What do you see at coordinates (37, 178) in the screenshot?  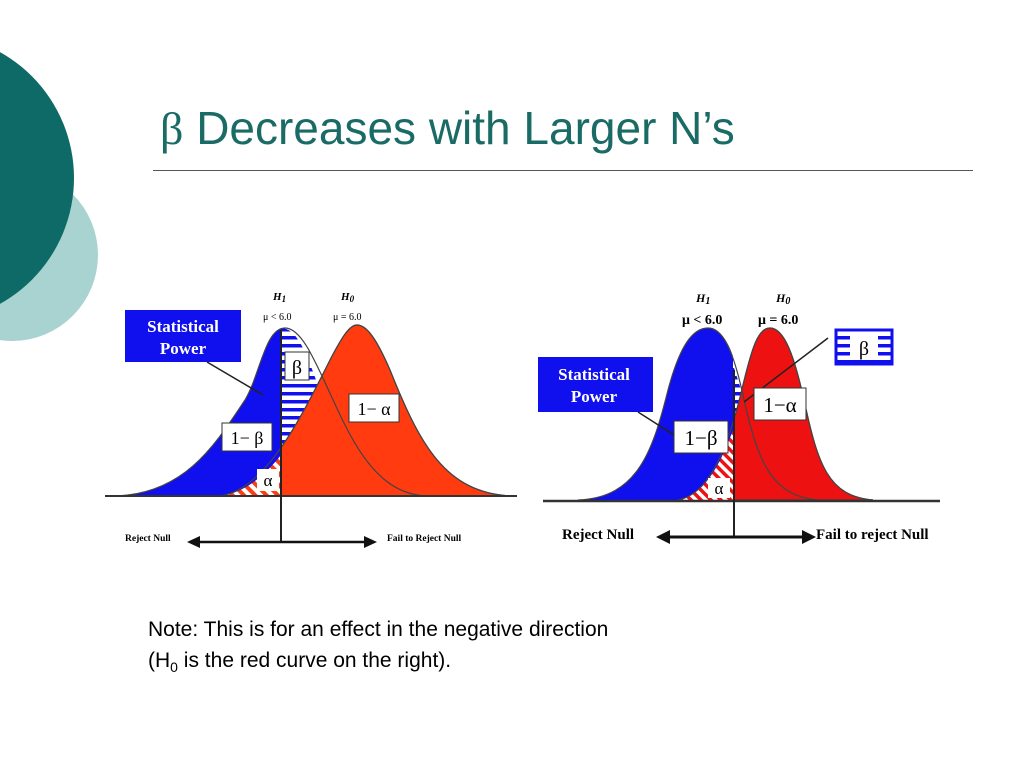 I see `dark-teal-circle` at bounding box center [37, 178].